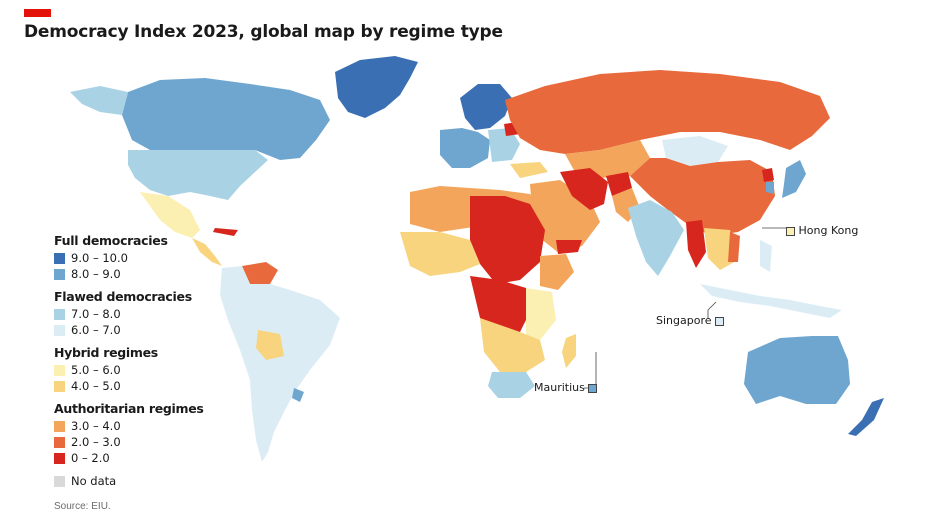 This screenshot has width=940, height=528. What do you see at coordinates (154, 426) in the screenshot?
I see `legend-item: 3.0 – 4.0` at bounding box center [154, 426].